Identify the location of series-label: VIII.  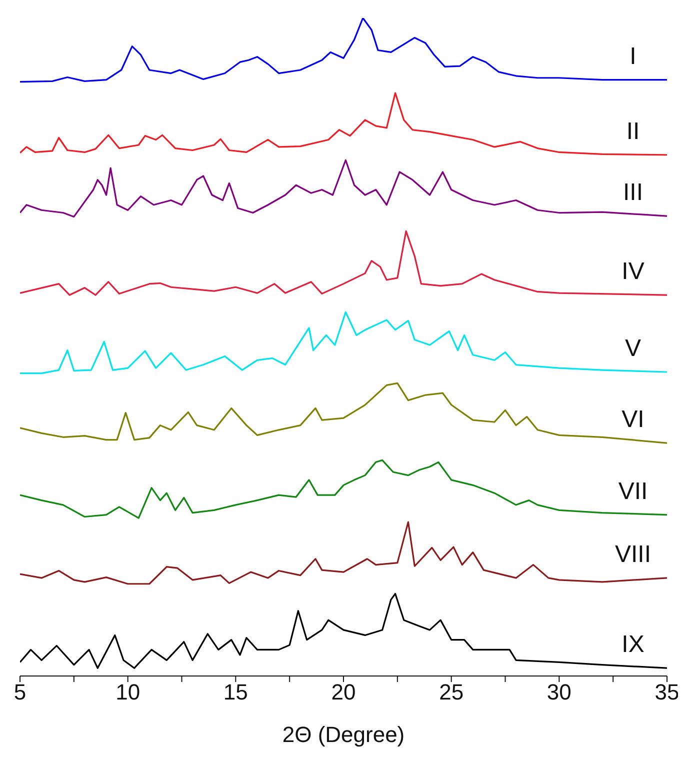
(633, 554).